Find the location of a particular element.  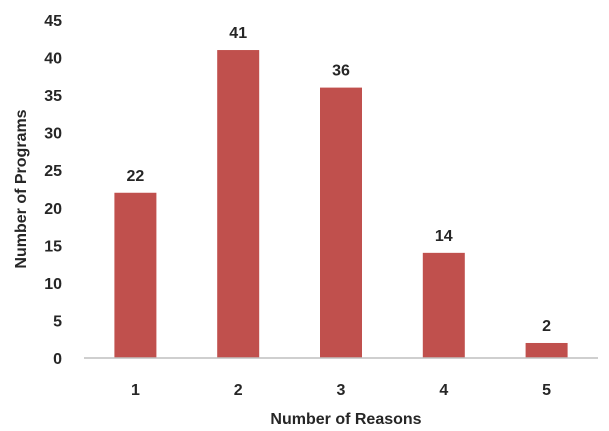

x-tick-label: 3 is located at coordinates (341, 390).